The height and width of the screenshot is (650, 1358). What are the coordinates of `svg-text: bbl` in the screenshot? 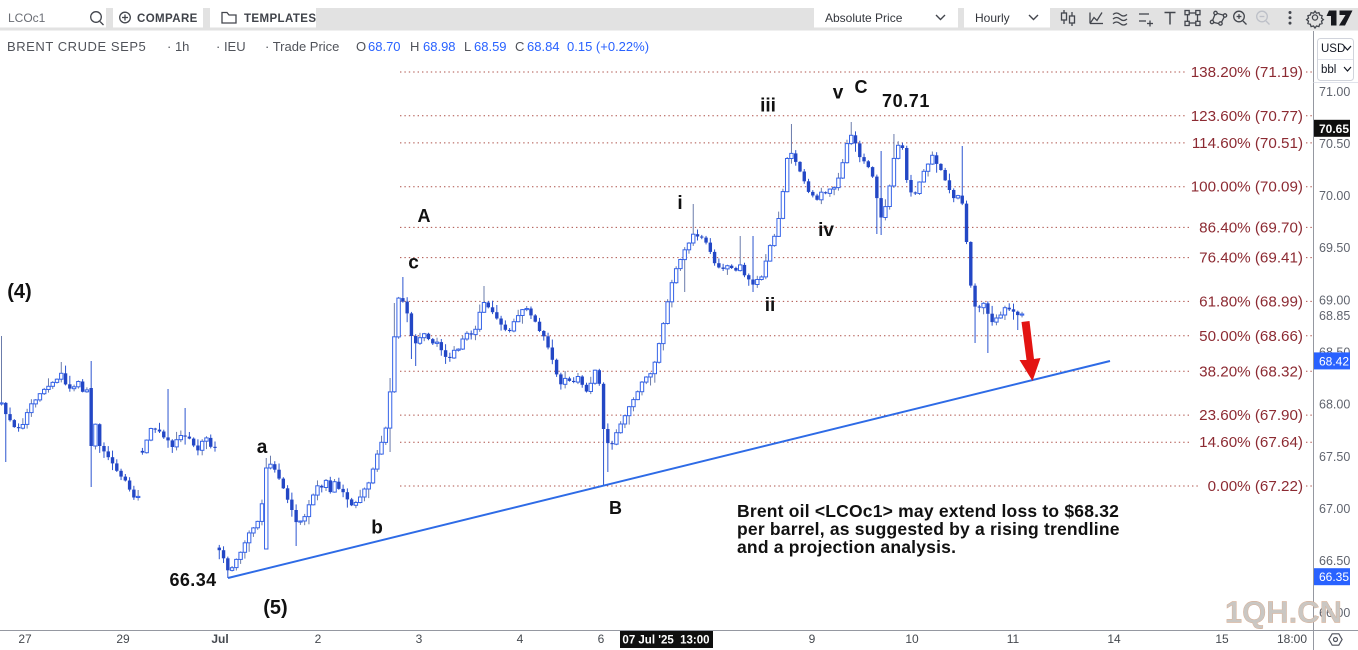 It's located at (1328, 70).